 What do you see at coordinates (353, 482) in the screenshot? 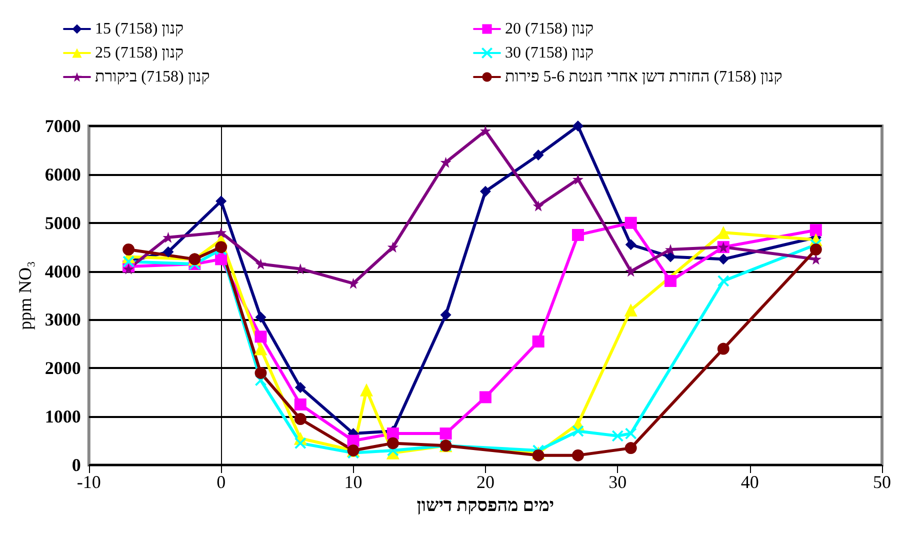
I see `x-tick-label: 10` at bounding box center [353, 482].